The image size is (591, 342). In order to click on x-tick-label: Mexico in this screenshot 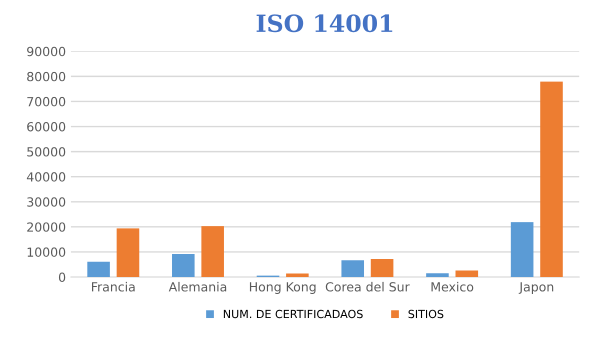, I will do `click(453, 287)`.